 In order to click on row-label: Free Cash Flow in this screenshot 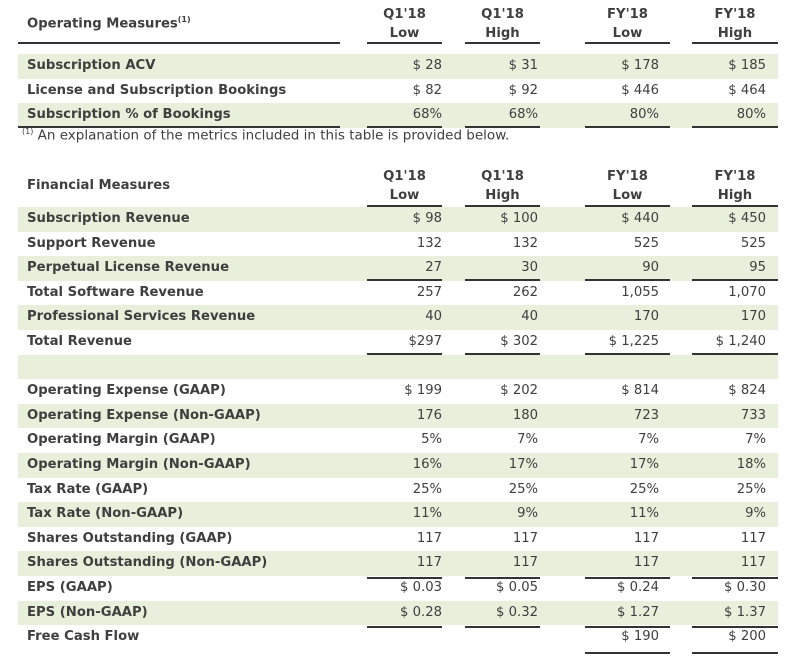, I will do `click(83, 637)`.